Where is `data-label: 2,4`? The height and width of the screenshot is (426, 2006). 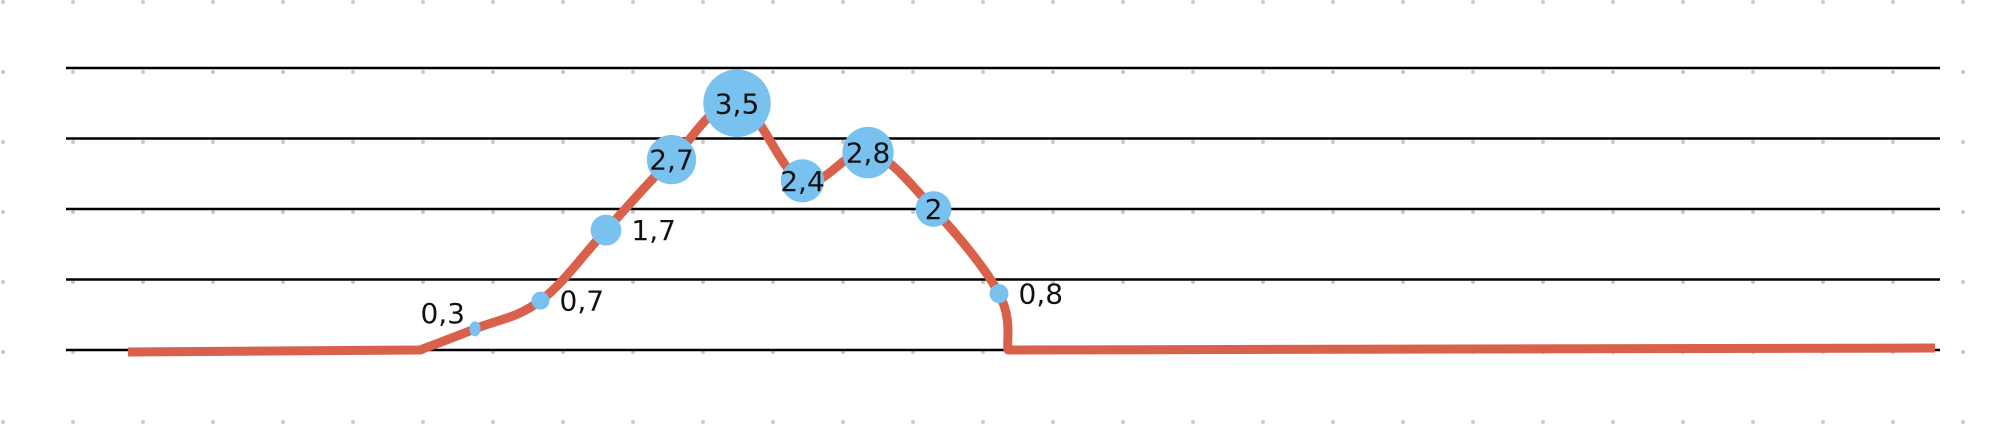
data-label: 2,4 is located at coordinates (802, 181).